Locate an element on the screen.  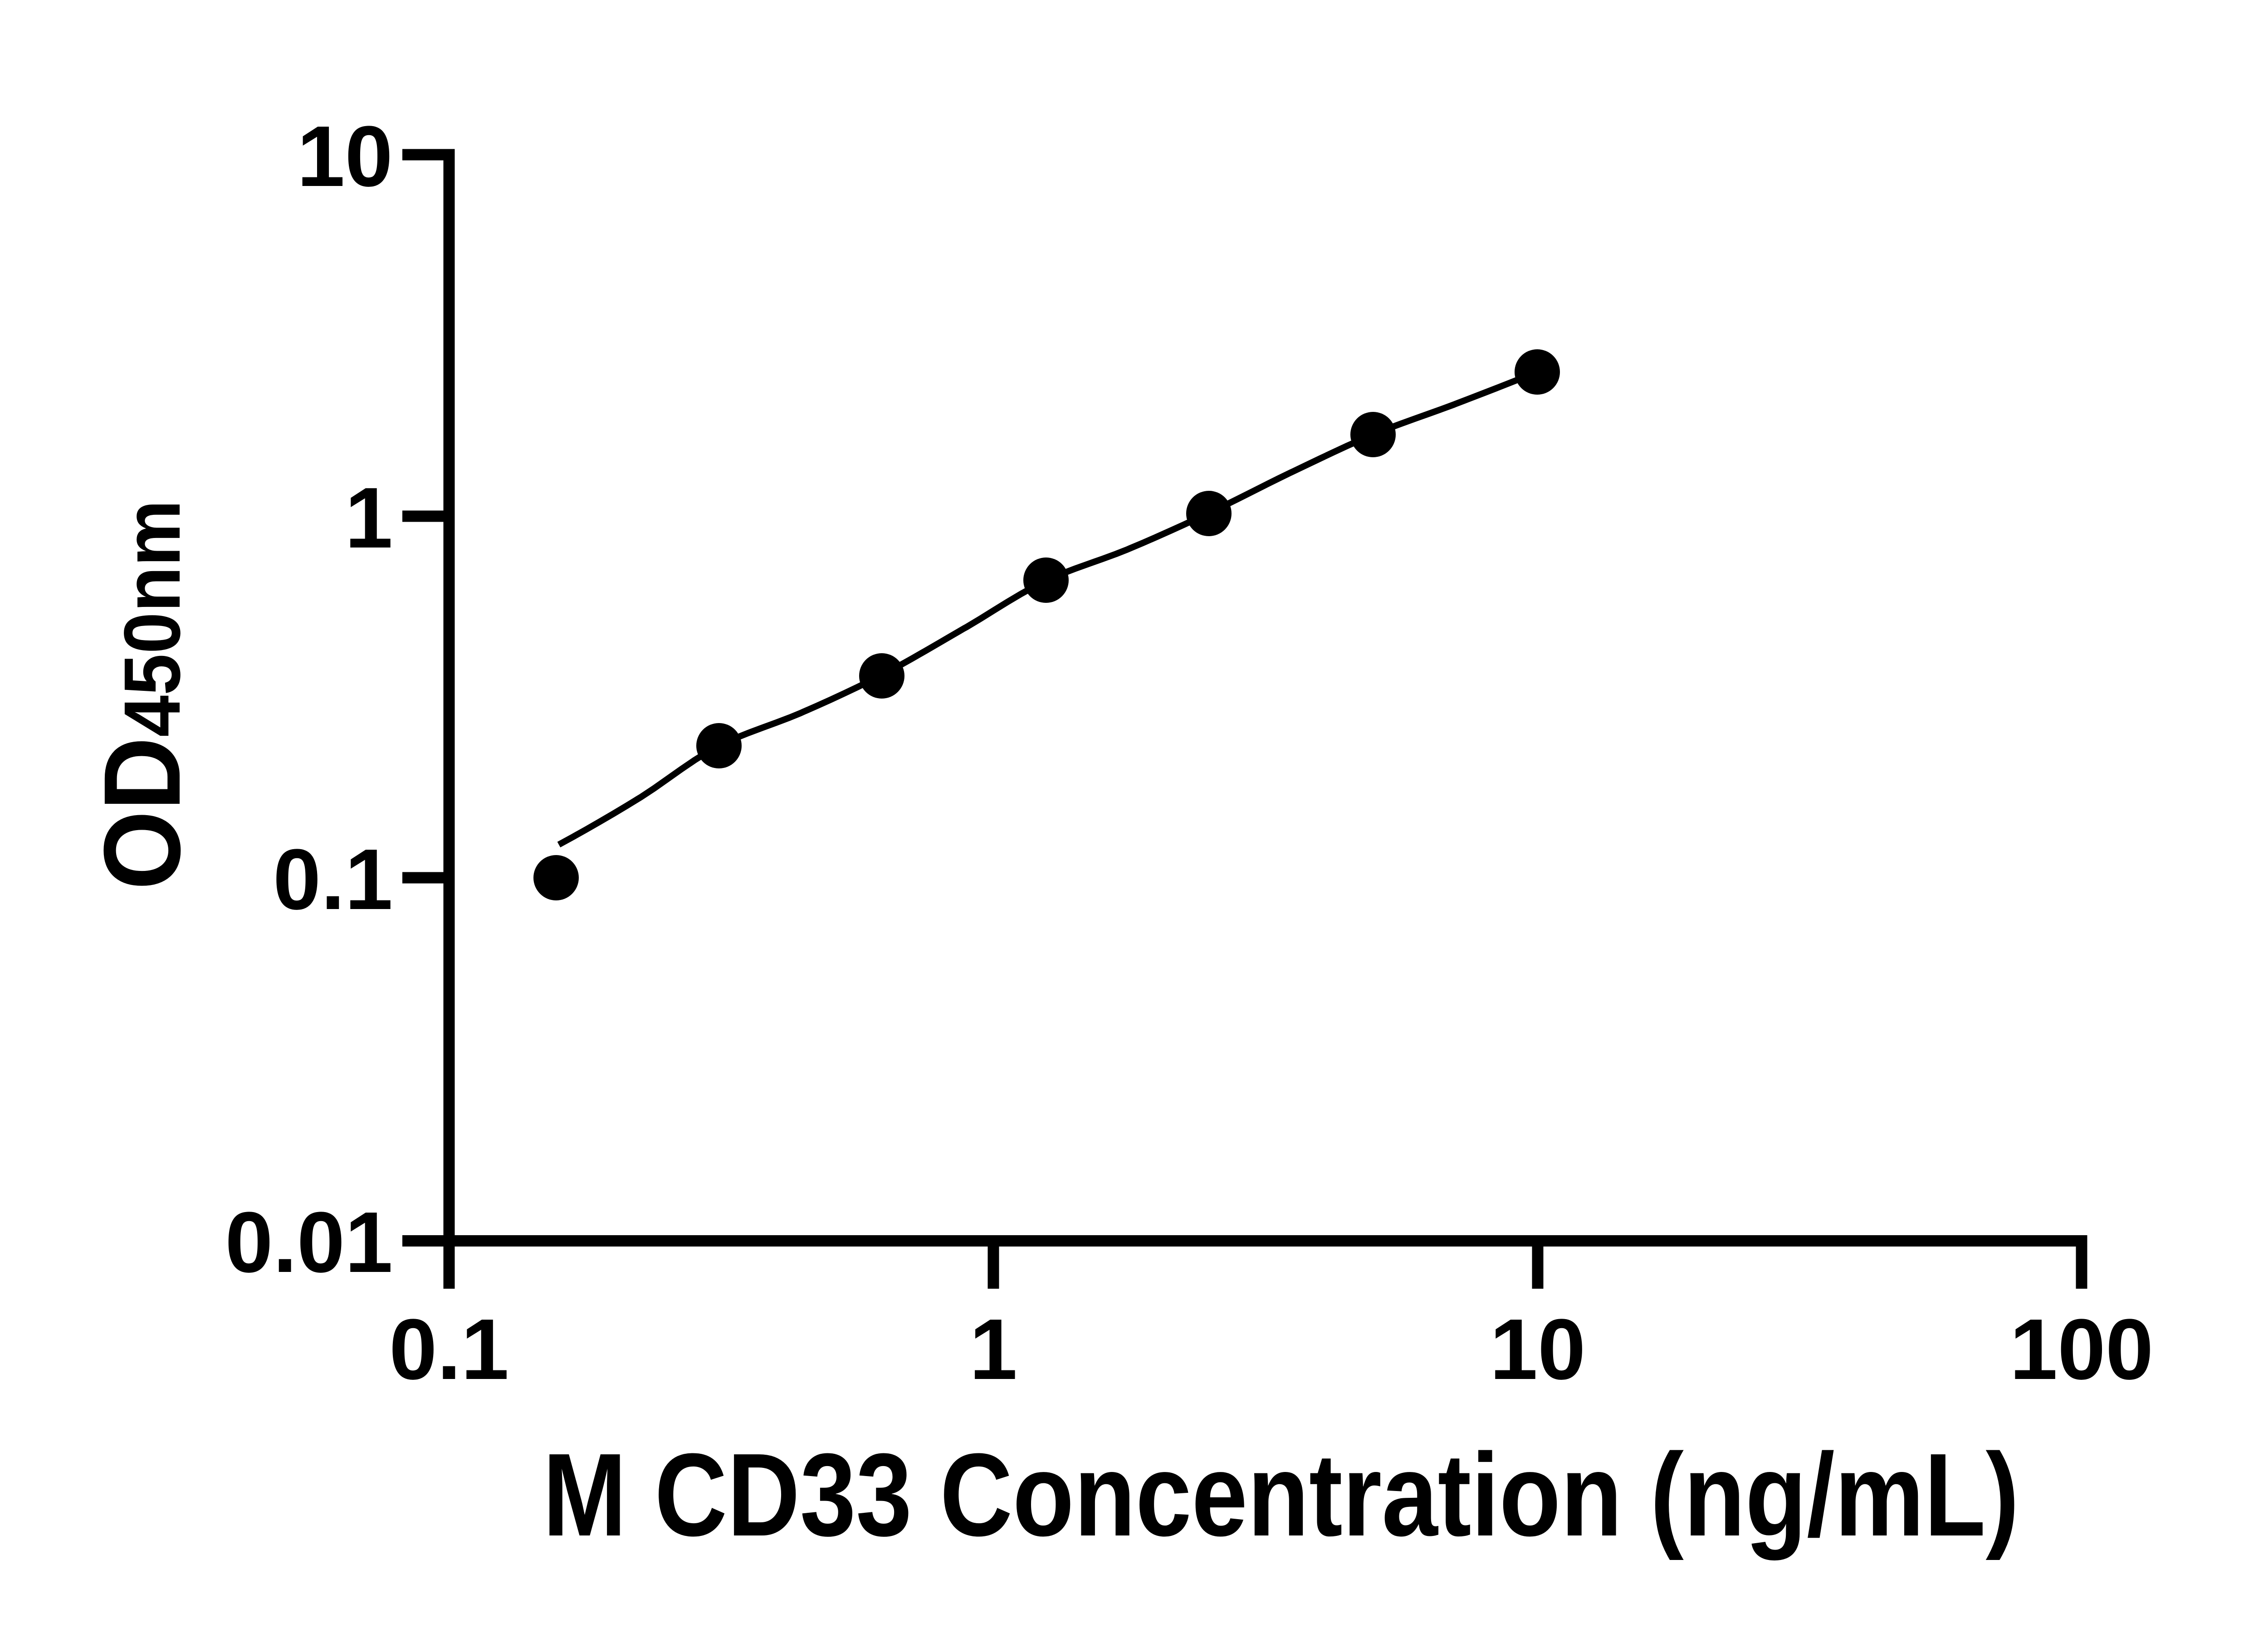
svg-text: OD450nm is located at coordinates (142, 695).